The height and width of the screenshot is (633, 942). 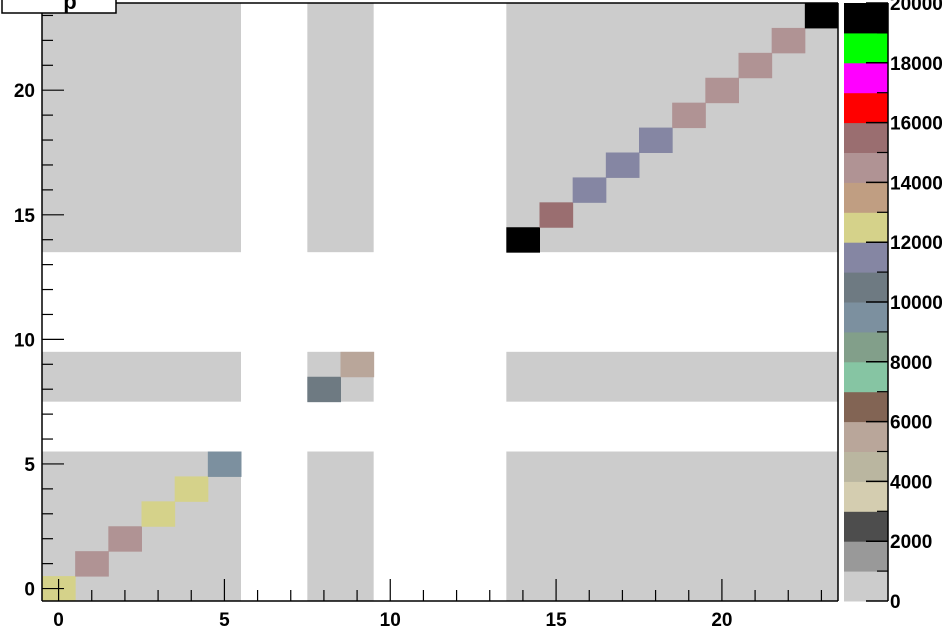 I want to click on x-tick-label: 10, so click(x=390, y=620).